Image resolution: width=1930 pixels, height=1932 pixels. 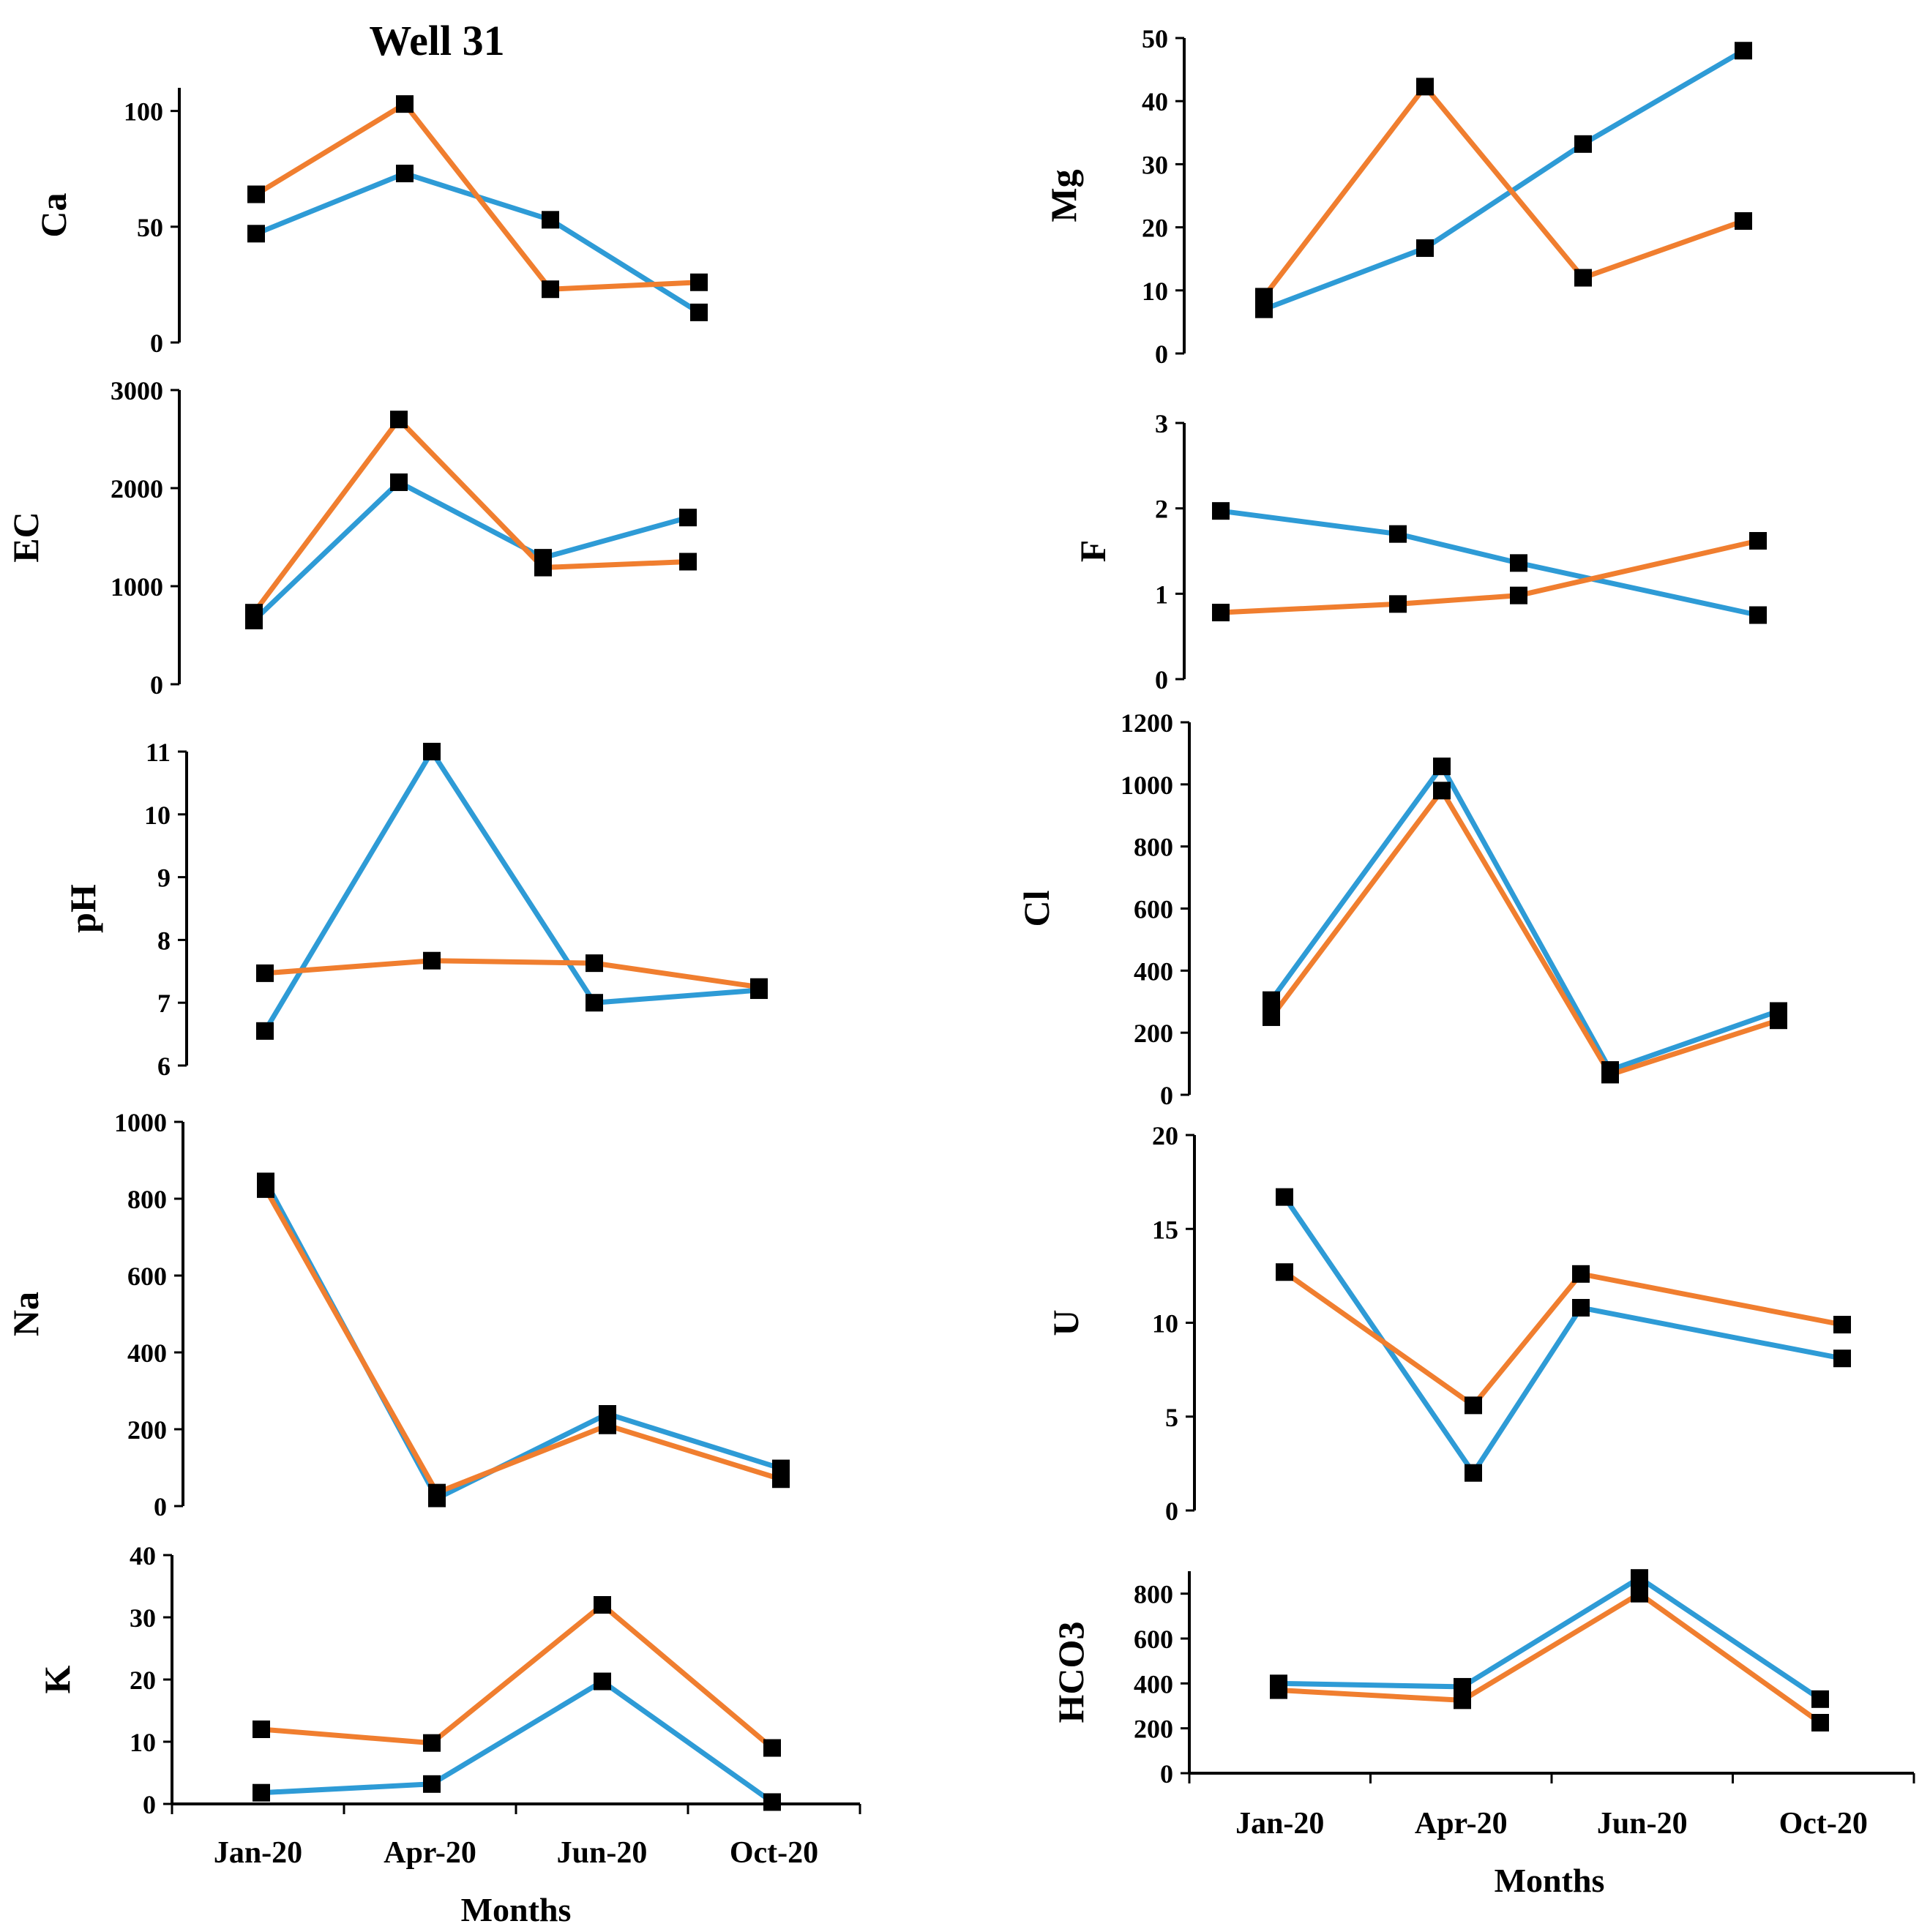 What do you see at coordinates (1161, 354) in the screenshot?
I see `y-tick-label-mg: 0` at bounding box center [1161, 354].